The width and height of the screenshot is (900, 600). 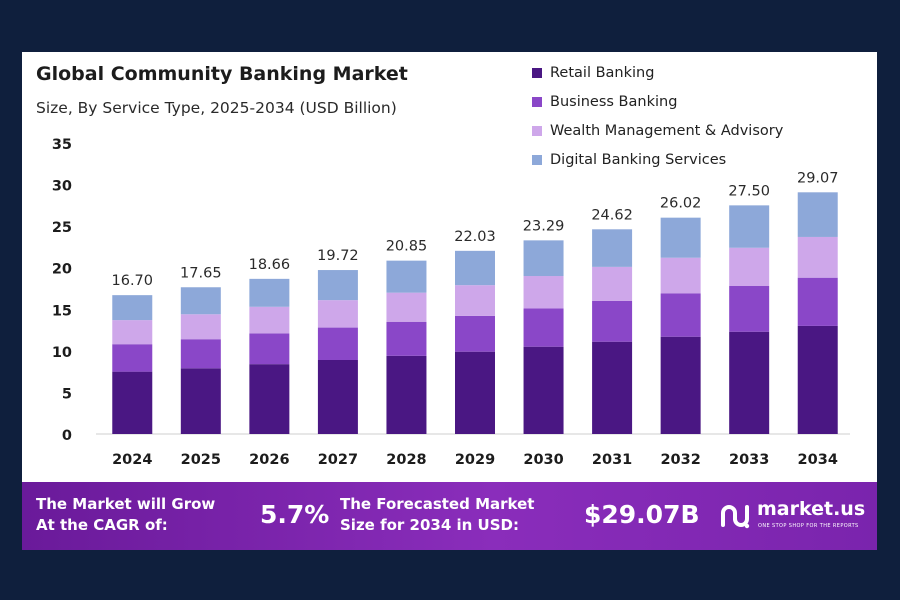 What do you see at coordinates (62, 187) in the screenshot?
I see `y-tick-label: 30` at bounding box center [62, 187].